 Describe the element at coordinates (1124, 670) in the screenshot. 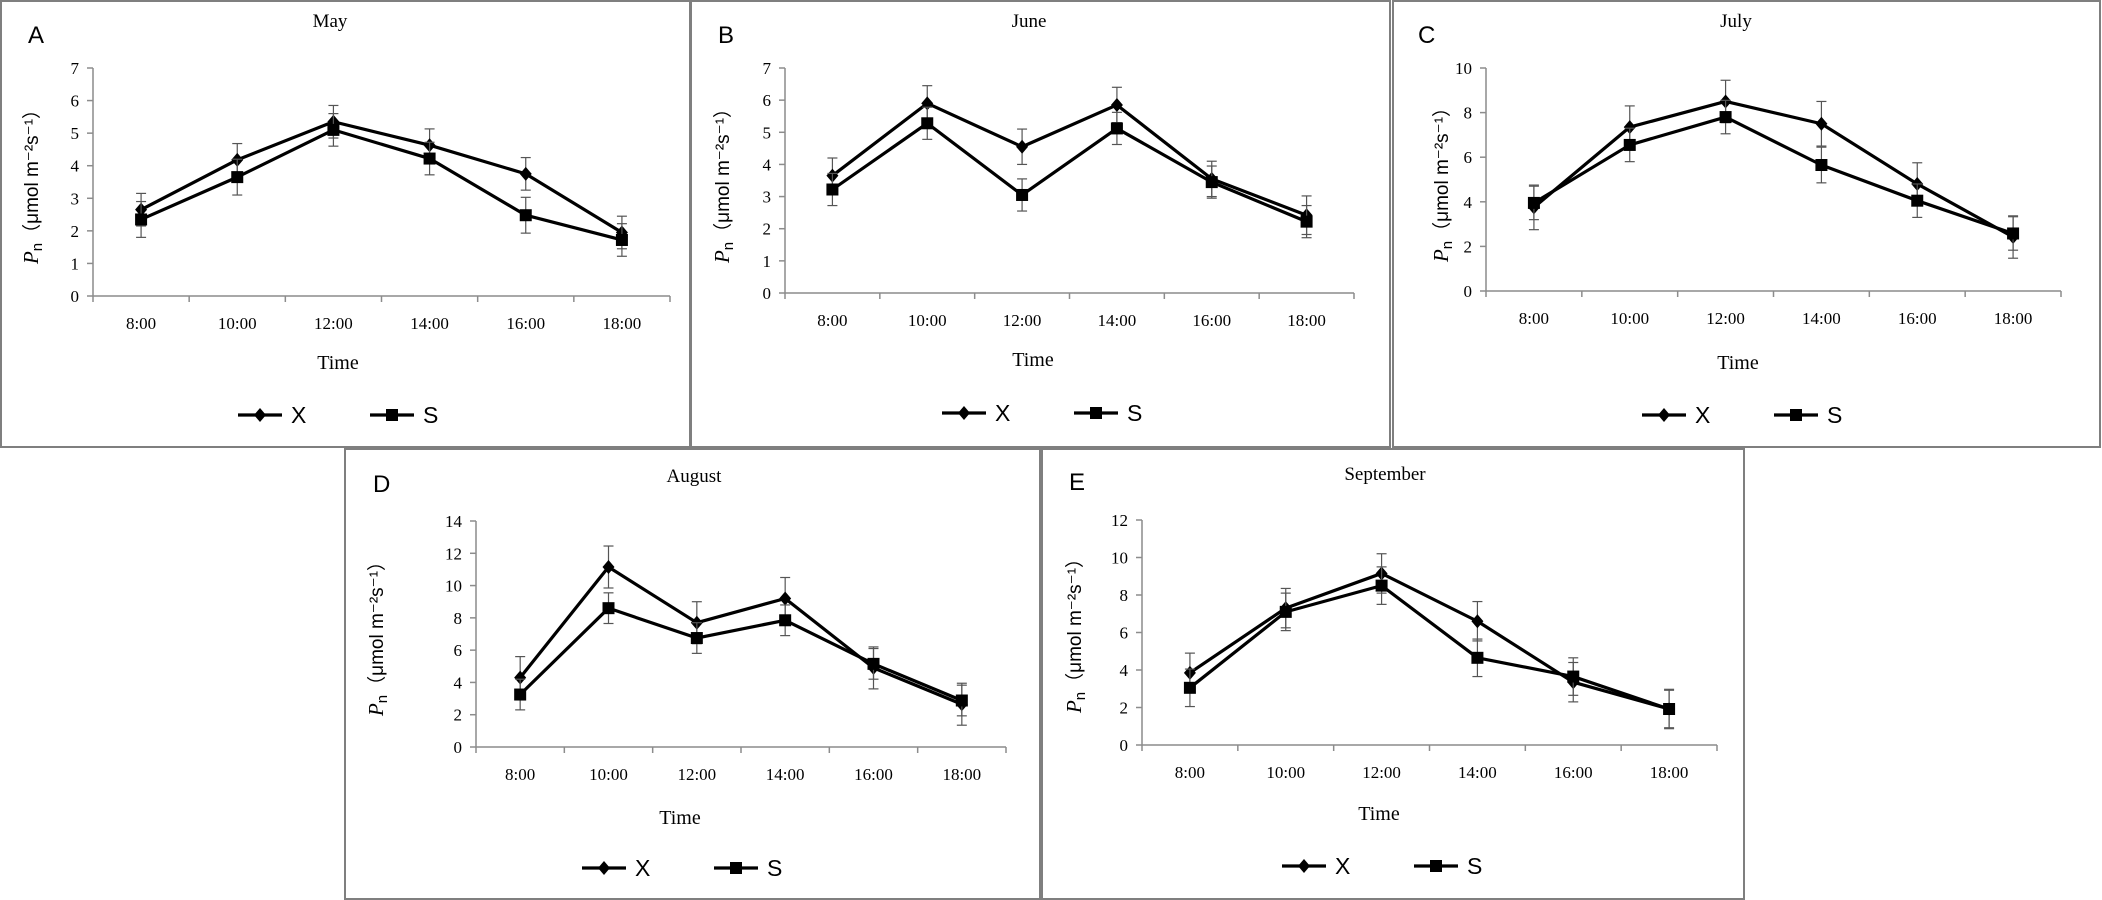

I see `y-tick-label: 4` at that location.